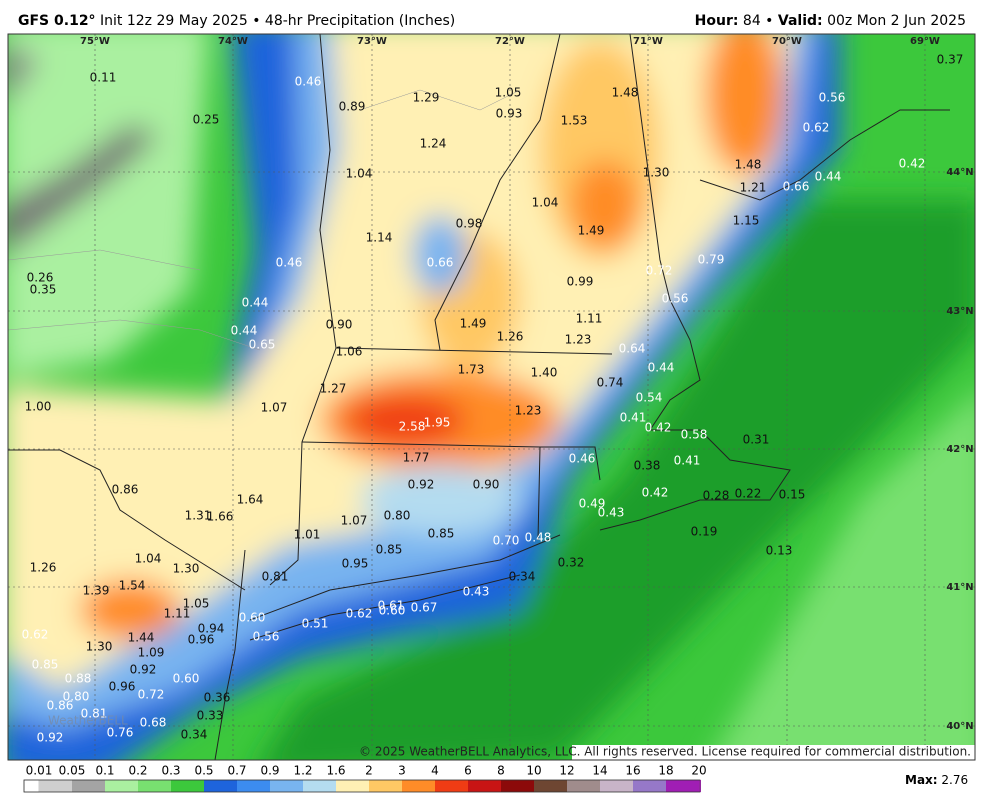 This screenshot has height=808, width=984. I want to click on precip-value: 0.86, so click(125, 490).